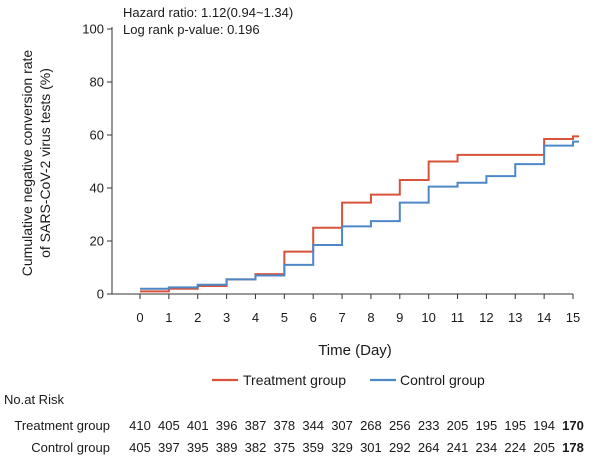 Image resolution: width=597 pixels, height=456 pixels. What do you see at coordinates (27, 163) in the screenshot?
I see `y-axis-title-line-1: Cumulative negative conversion rate` at bounding box center [27, 163].